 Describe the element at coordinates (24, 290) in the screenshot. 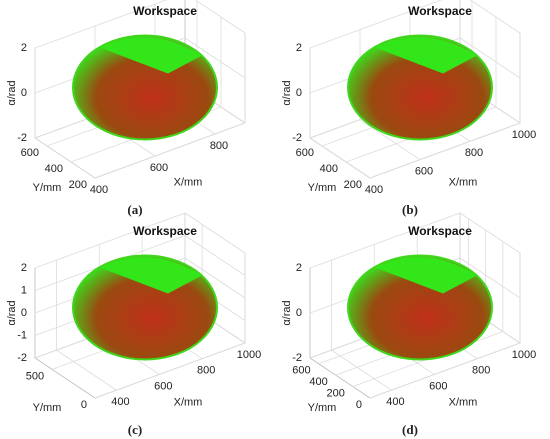

I see `z-tick-label: 1` at that location.